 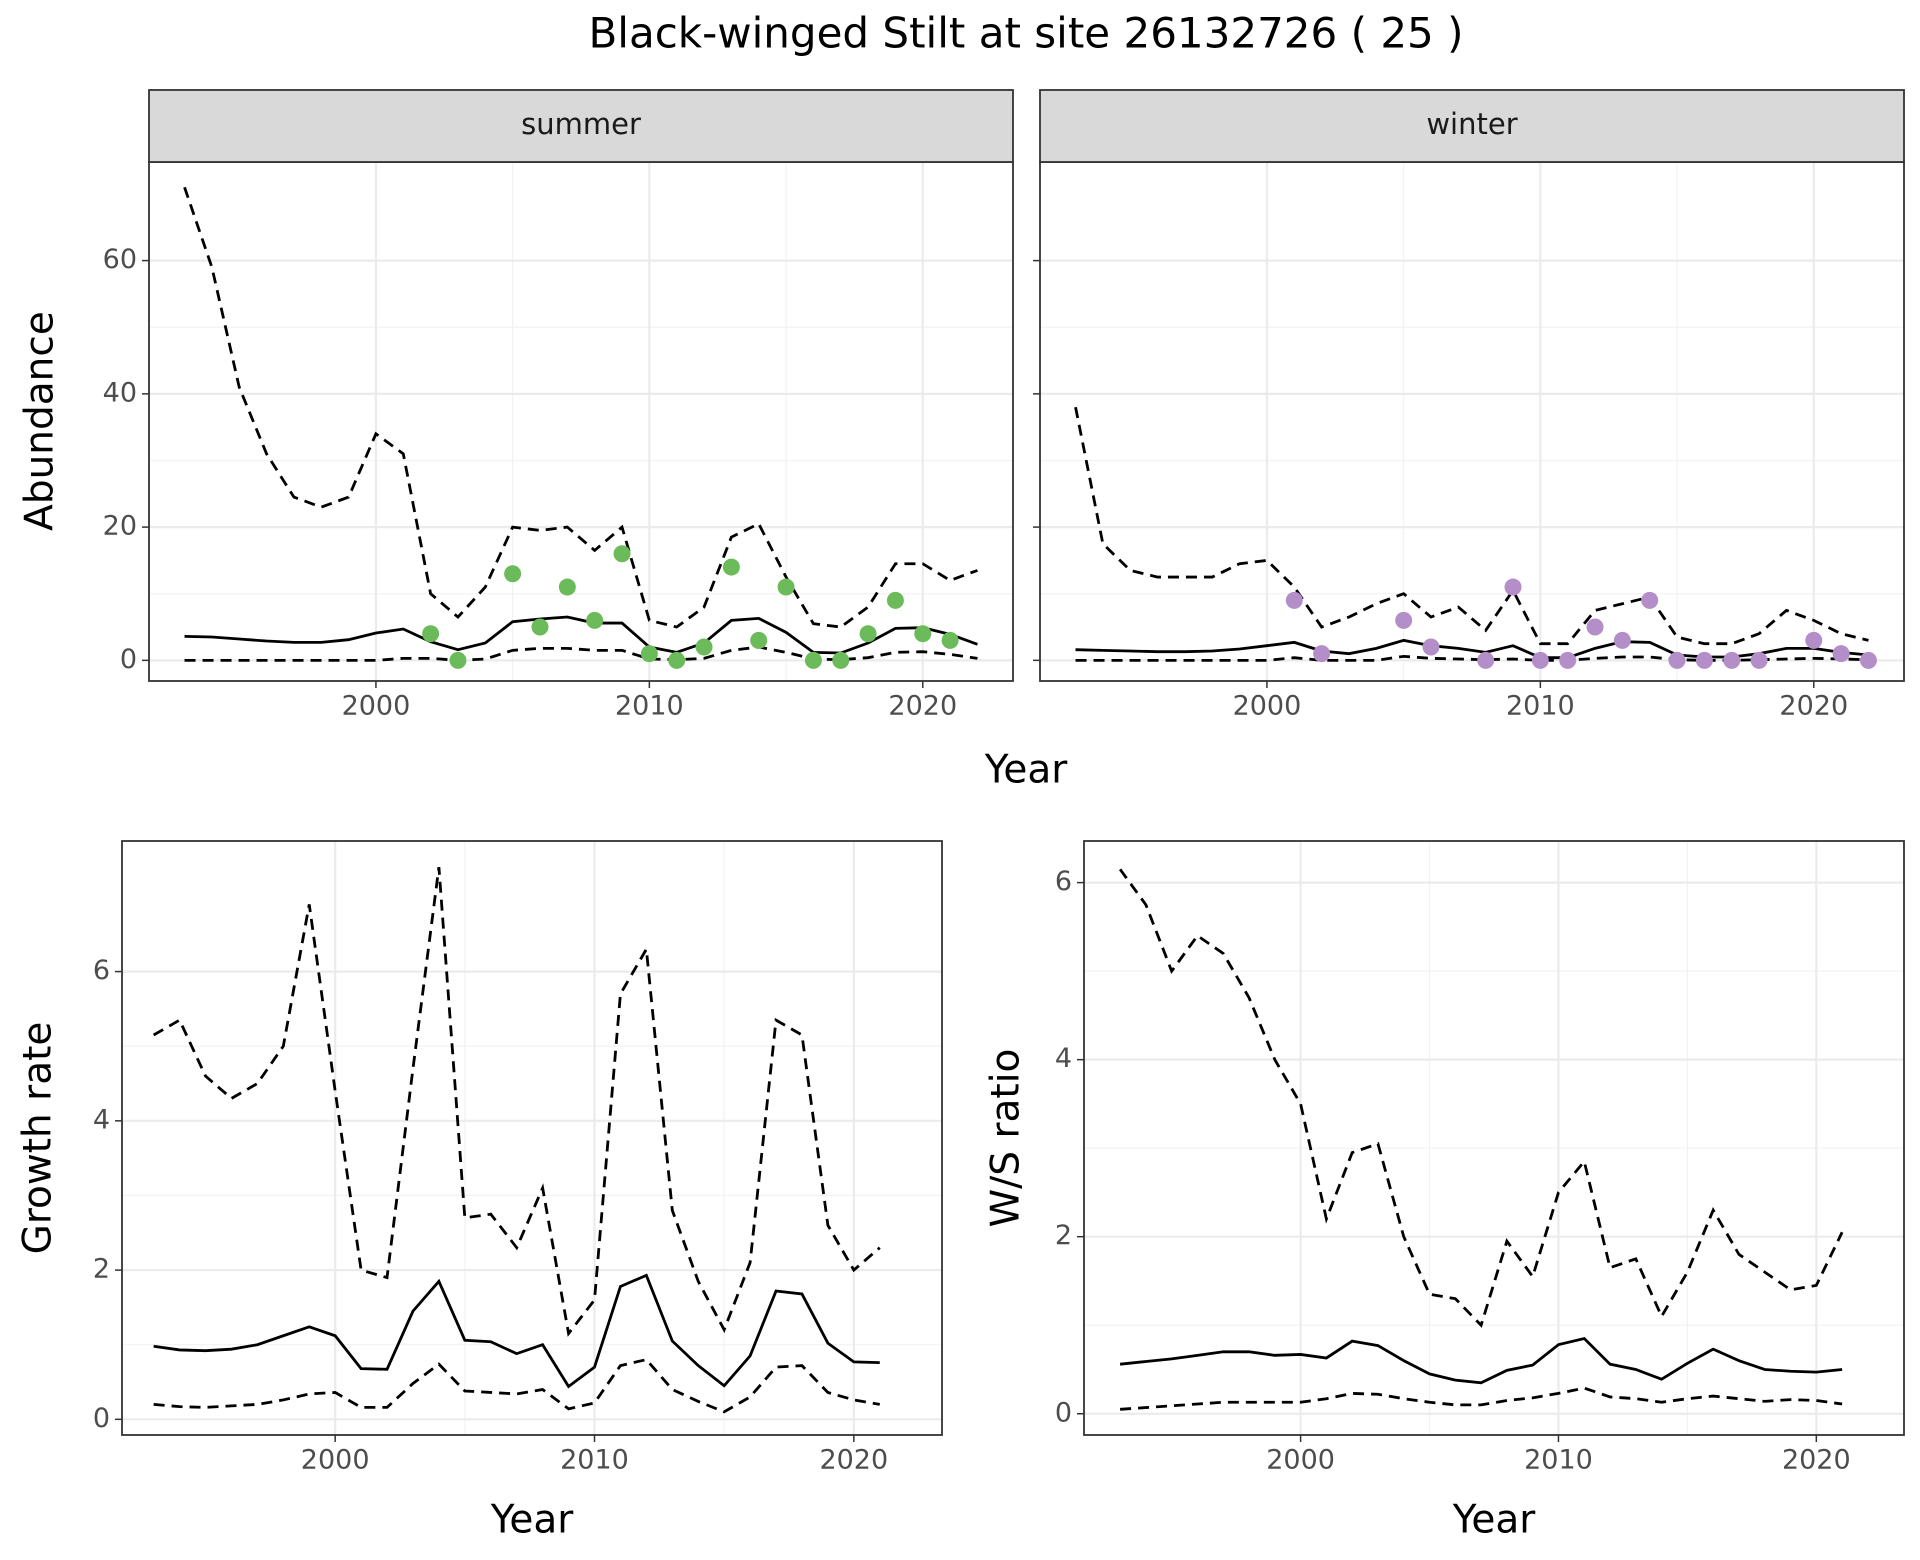 What do you see at coordinates (120, 526) in the screenshot?
I see `y-tick-label: 20` at bounding box center [120, 526].